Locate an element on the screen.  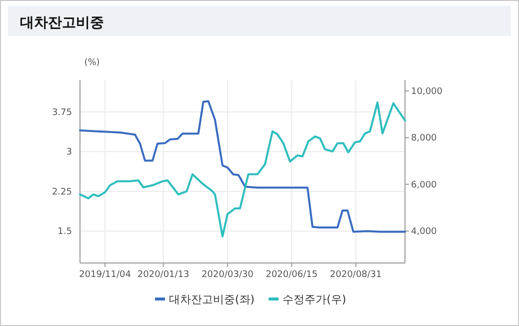
y2-tick-label: 4,000 is located at coordinates (424, 232).